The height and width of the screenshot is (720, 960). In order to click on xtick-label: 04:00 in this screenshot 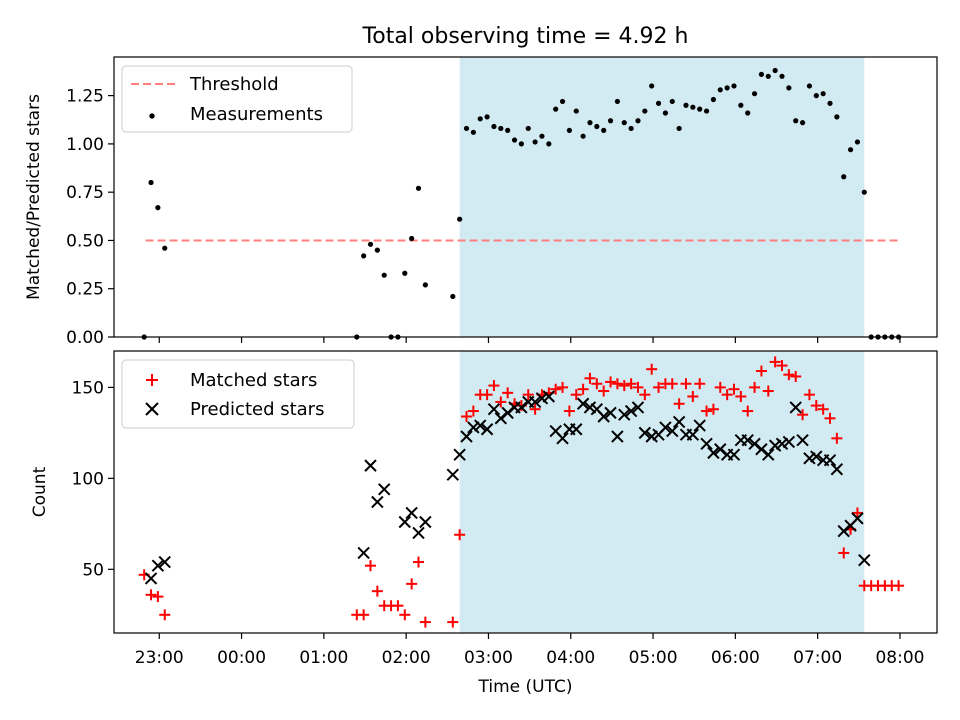, I will do `click(570, 658)`.